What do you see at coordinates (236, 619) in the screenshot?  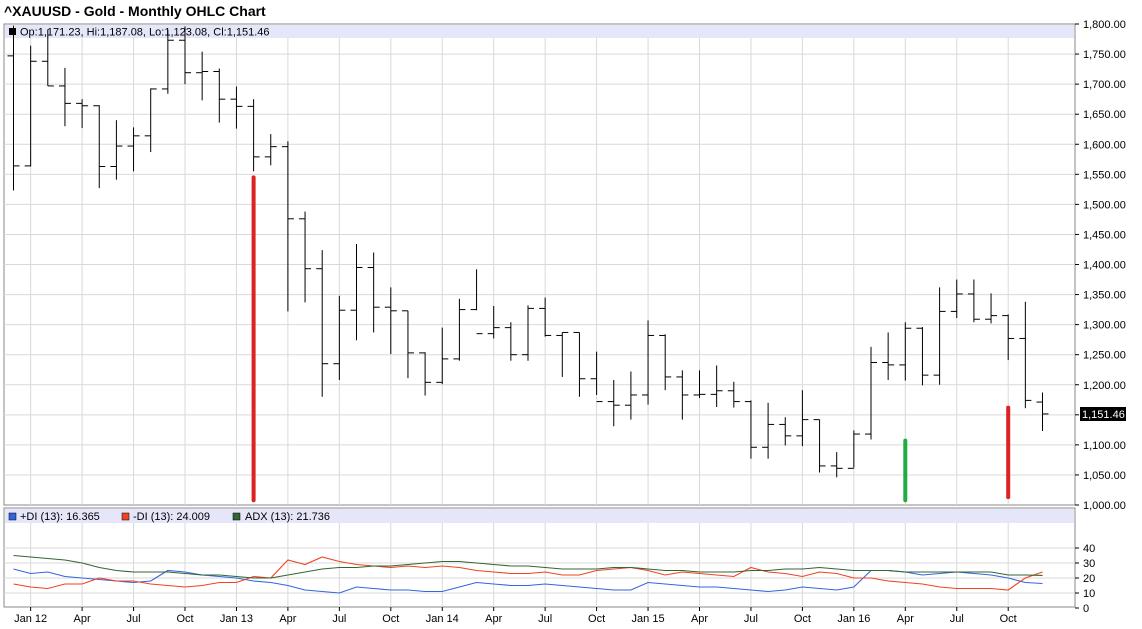 I see `time-tick-label: Jan 13` at bounding box center [236, 619].